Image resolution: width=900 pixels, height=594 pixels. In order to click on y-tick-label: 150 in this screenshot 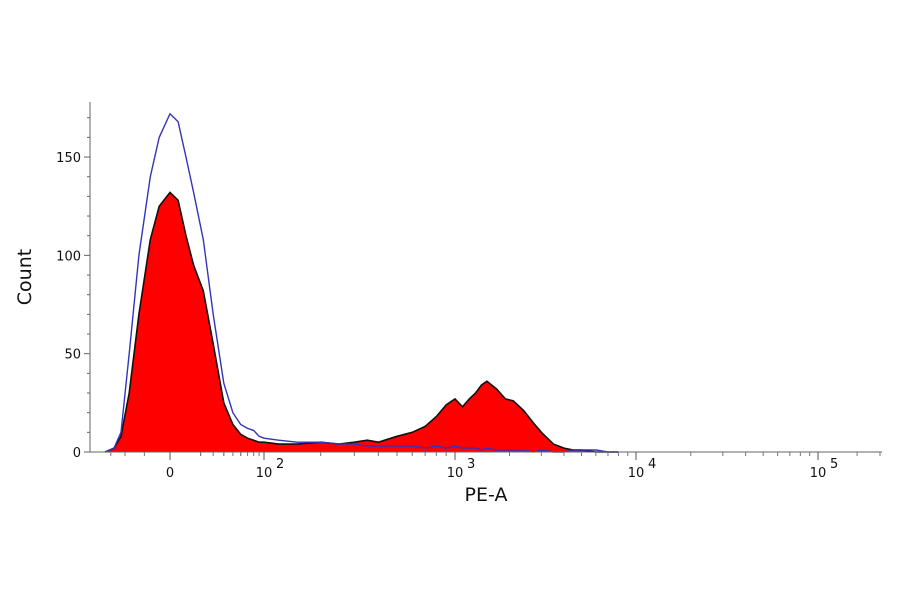, I will do `click(68, 158)`.